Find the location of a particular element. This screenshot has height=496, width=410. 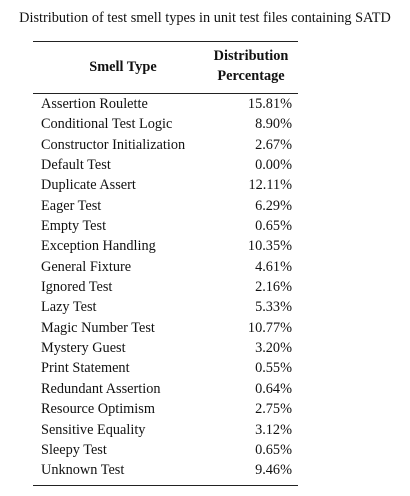

smell-type-cell: Sensitive Equality is located at coordinates (93, 430).